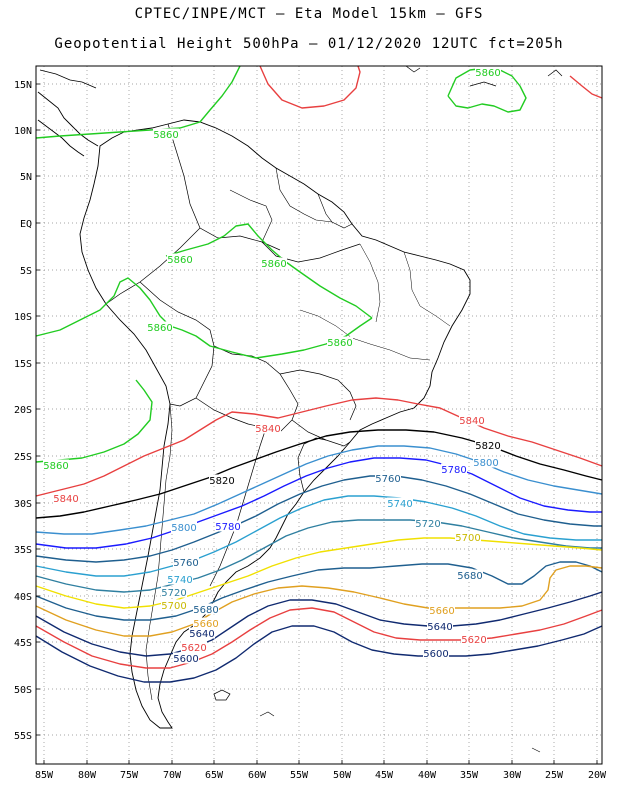  What do you see at coordinates (23, 410) in the screenshot?
I see `latitude-label: 20S` at bounding box center [23, 410].